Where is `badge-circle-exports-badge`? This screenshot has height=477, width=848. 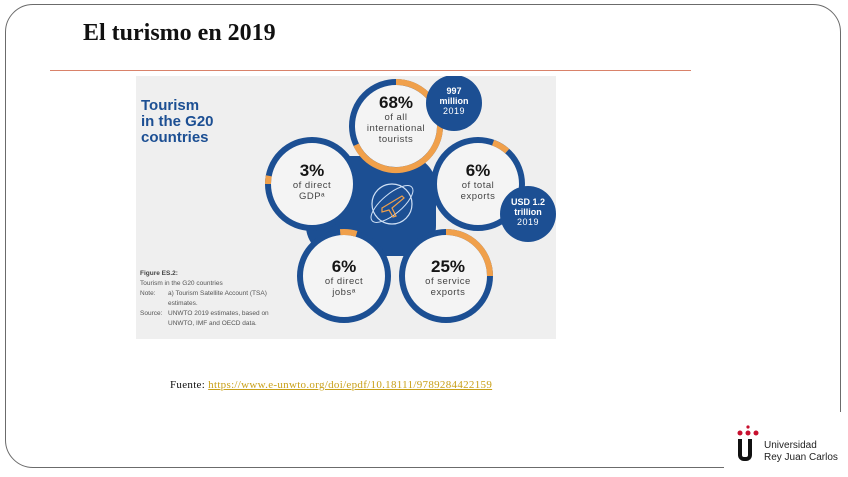
badge-circle-exports-badge is located at coordinates (528, 214).